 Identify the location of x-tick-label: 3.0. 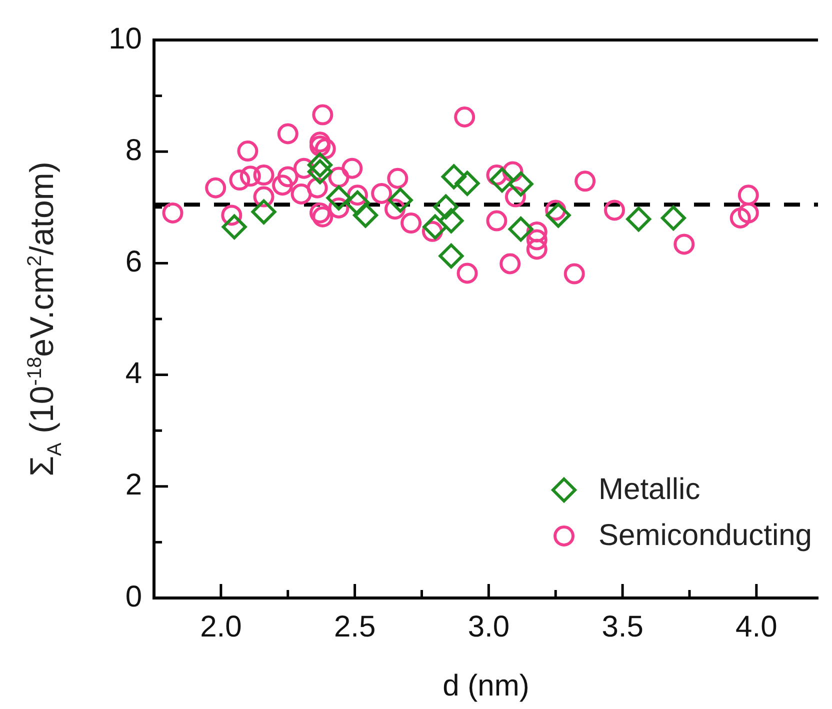
(489, 627).